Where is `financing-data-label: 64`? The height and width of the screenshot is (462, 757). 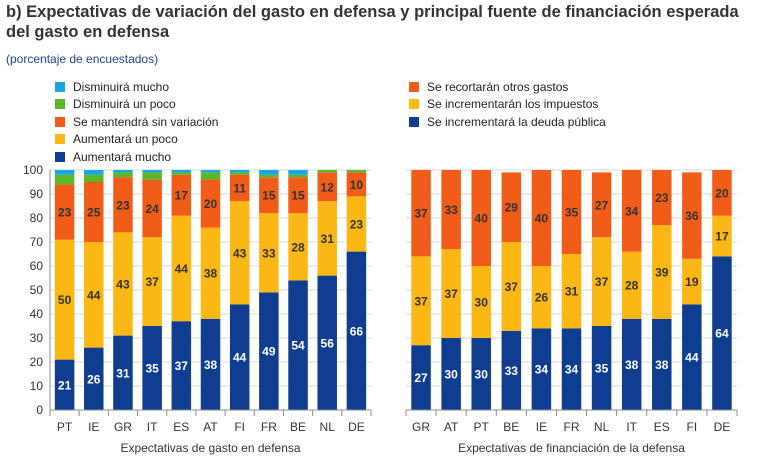 financing-data-label: 64 is located at coordinates (722, 334).